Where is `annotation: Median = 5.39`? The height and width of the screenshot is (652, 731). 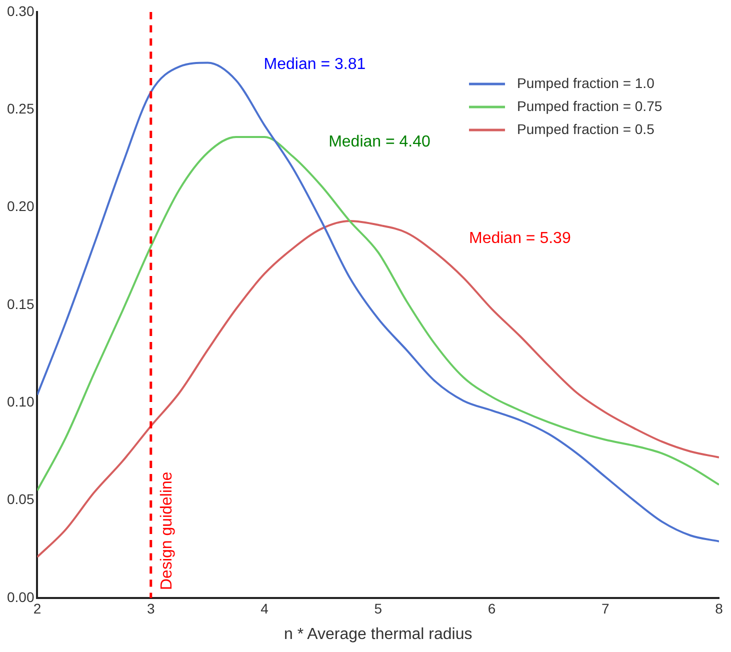
annotation: Median = 5.39 is located at coordinates (520, 239).